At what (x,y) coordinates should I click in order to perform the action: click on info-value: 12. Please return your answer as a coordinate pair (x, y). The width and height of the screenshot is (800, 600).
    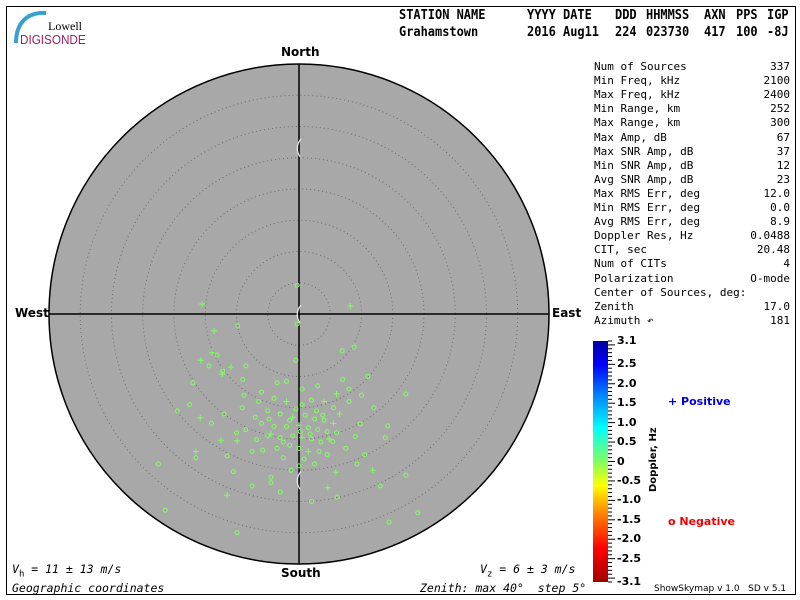
    Looking at the image, I should click on (783, 165).